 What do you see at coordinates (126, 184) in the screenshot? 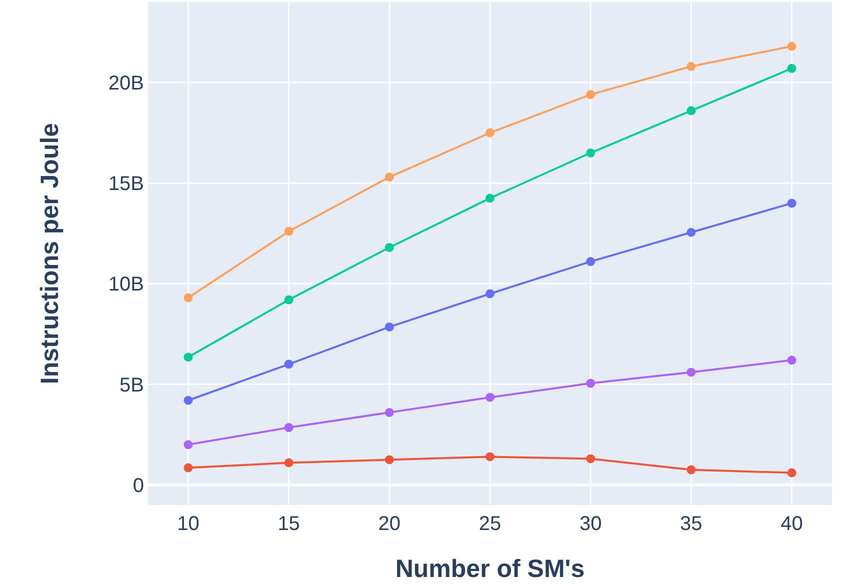
I see `y-tick-label: 15B` at bounding box center [126, 184].